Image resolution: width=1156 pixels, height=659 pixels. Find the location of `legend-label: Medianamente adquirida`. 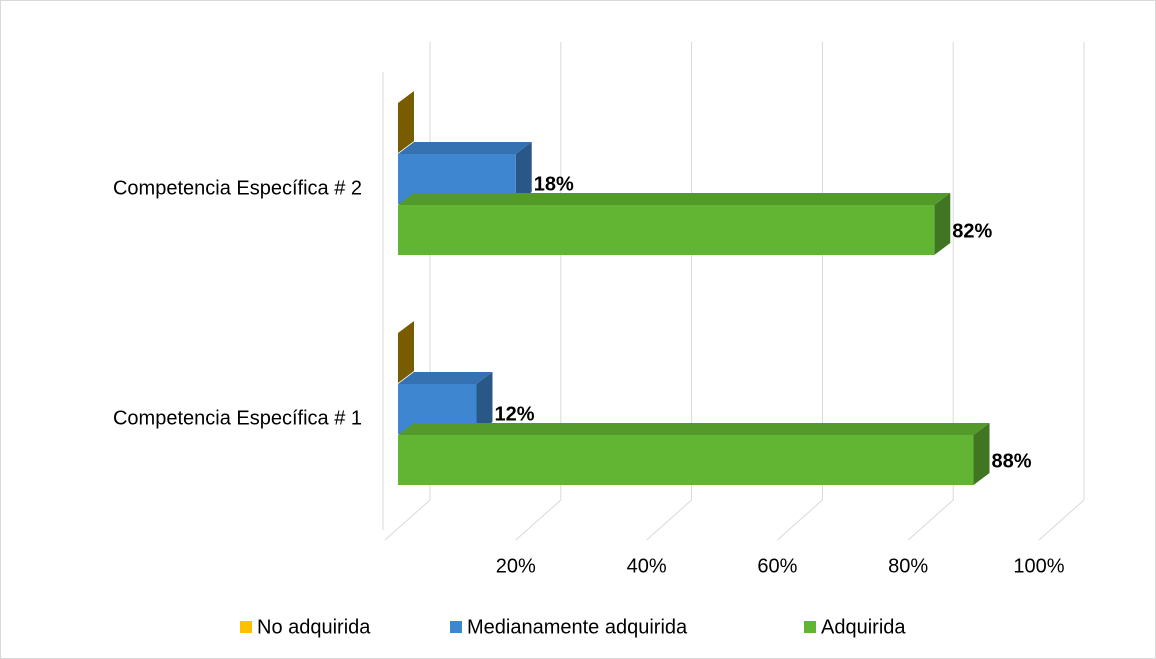

legend-label: Medianamente adquirida is located at coordinates (577, 627).